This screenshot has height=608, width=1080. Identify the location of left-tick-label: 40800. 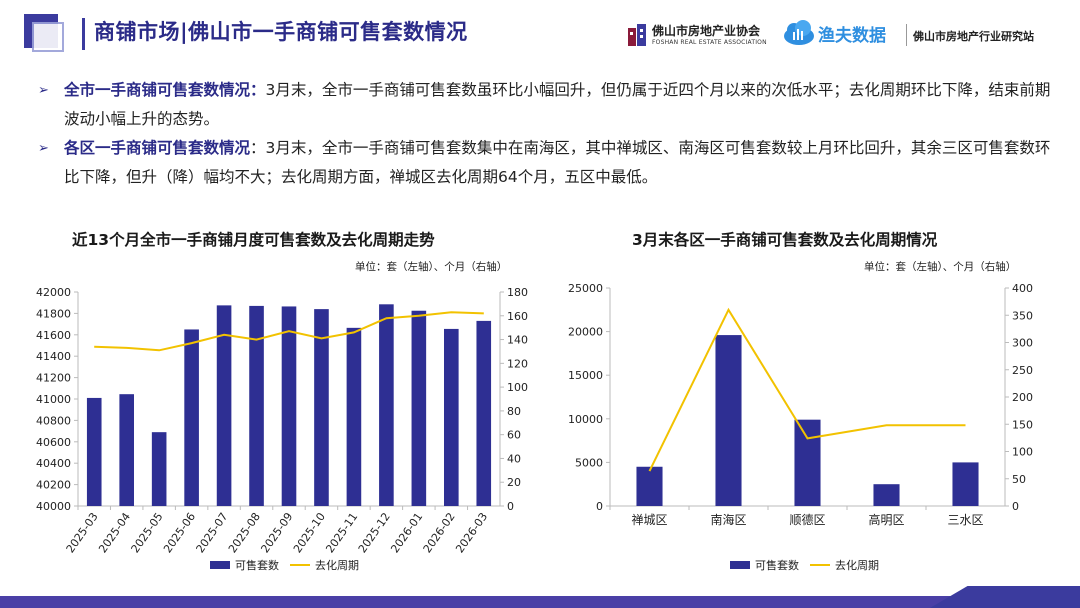
(53, 420).